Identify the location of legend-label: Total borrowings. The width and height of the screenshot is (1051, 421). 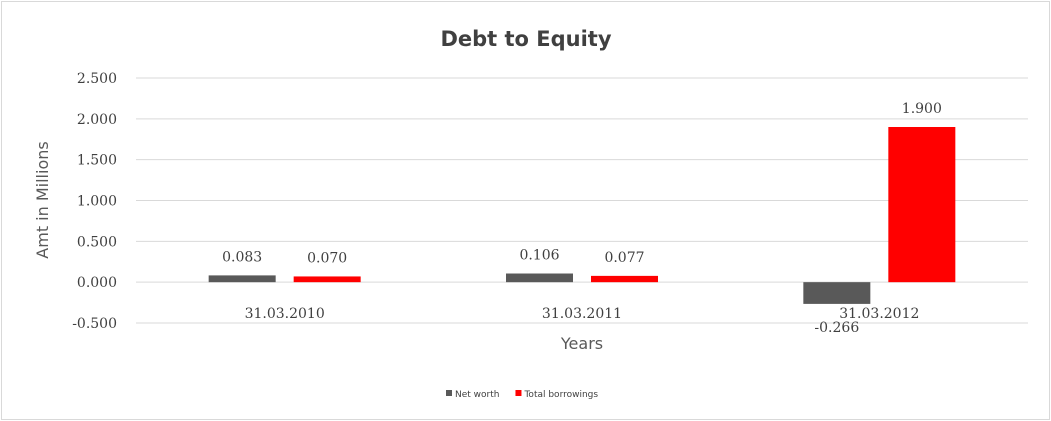
(560, 395).